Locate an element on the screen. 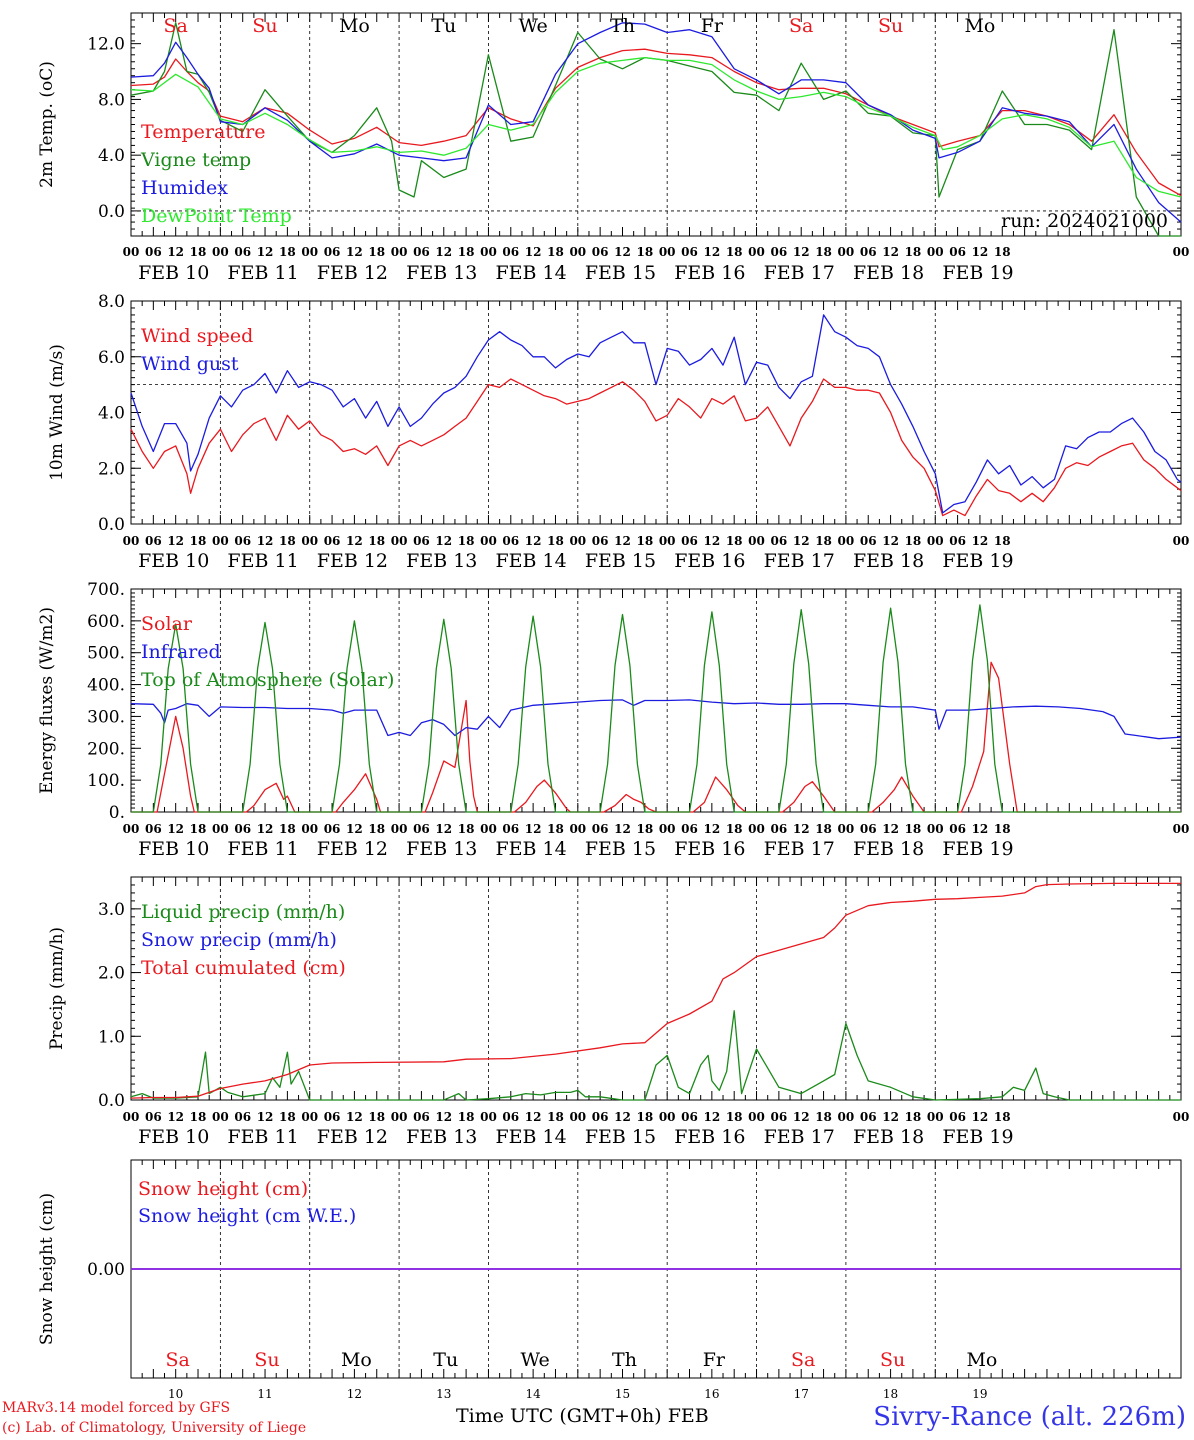 The image size is (1194, 1440). y-tick-label: 200. is located at coordinates (106, 749).